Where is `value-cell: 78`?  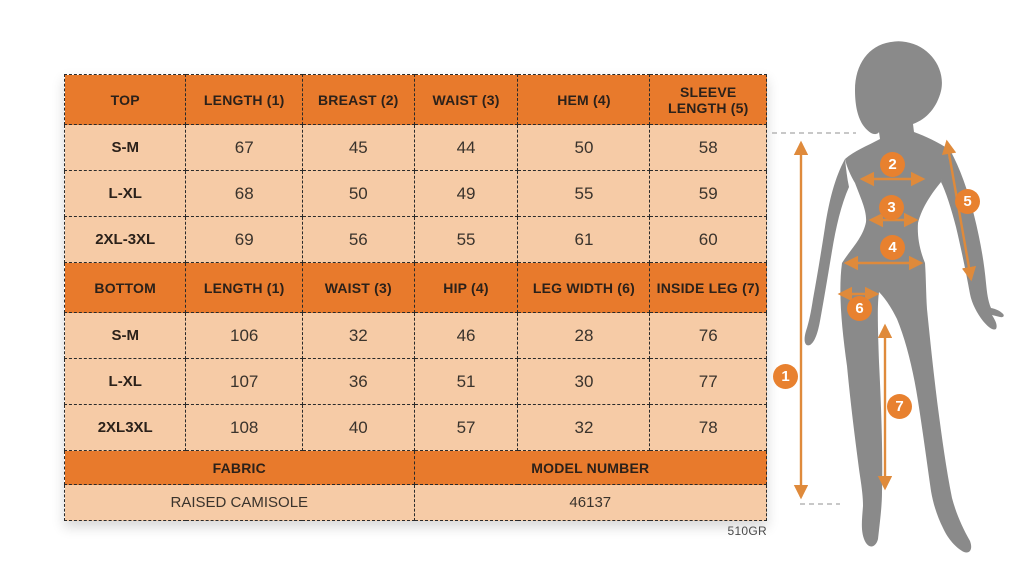
value-cell: 78 is located at coordinates (708, 427).